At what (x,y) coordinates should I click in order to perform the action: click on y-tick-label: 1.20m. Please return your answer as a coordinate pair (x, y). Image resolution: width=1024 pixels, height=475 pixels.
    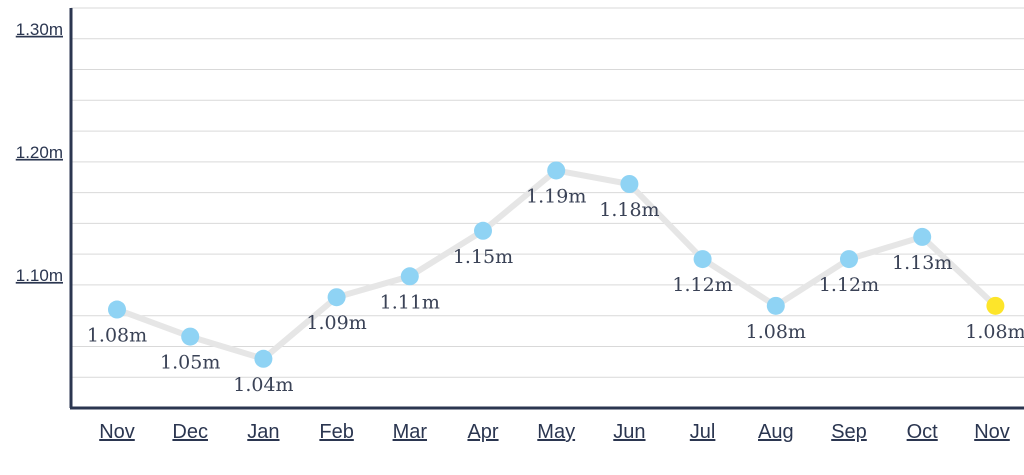
    Looking at the image, I should click on (39, 152).